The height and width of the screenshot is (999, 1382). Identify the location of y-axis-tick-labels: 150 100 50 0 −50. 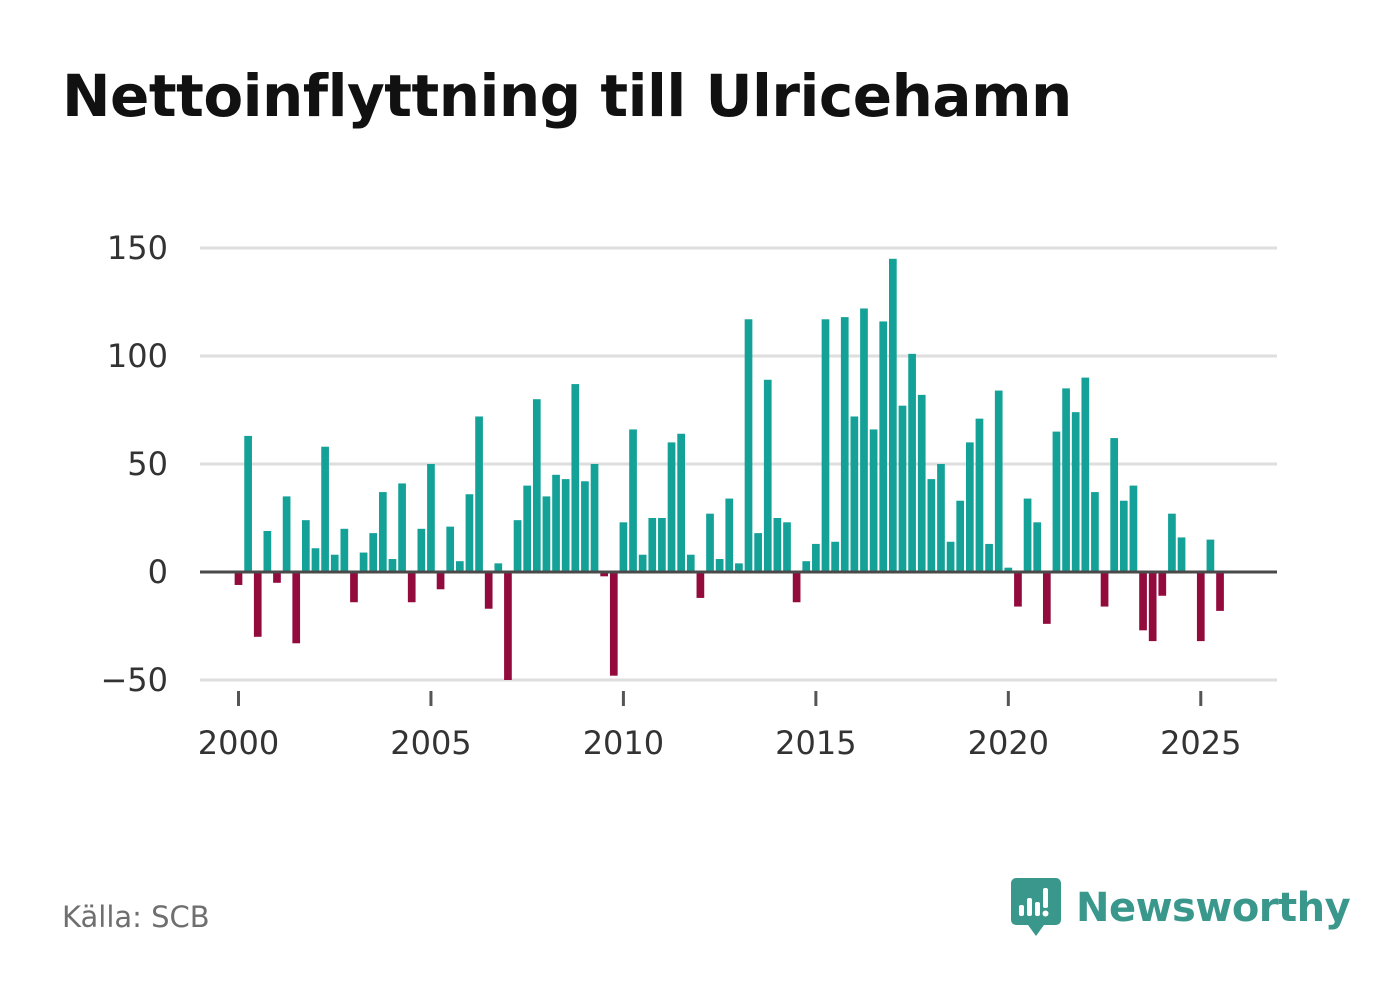
(134, 464).